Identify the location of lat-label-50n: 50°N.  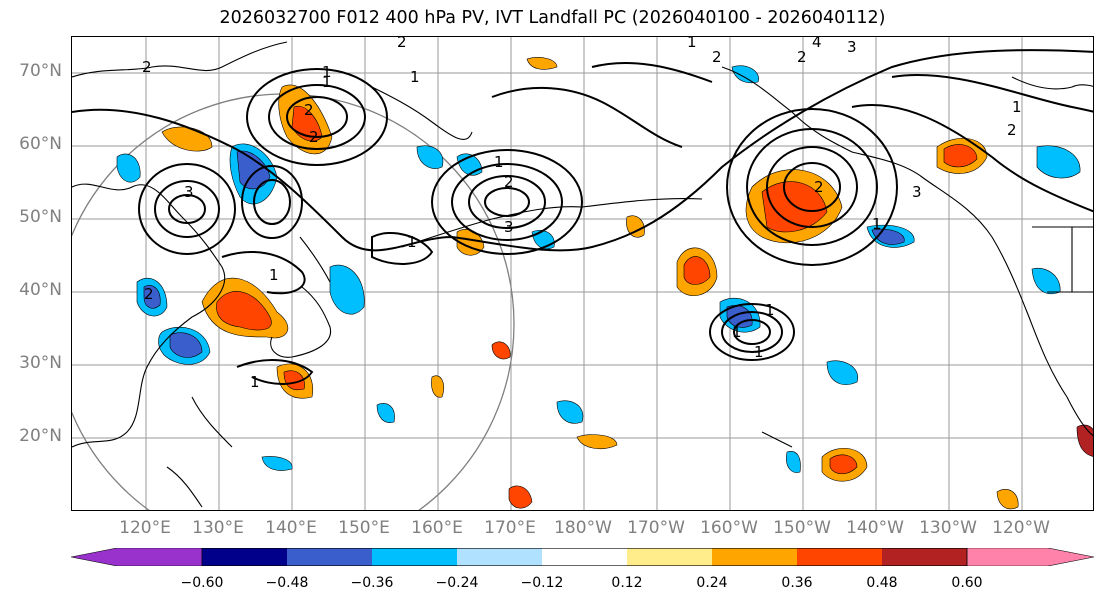
(40, 217).